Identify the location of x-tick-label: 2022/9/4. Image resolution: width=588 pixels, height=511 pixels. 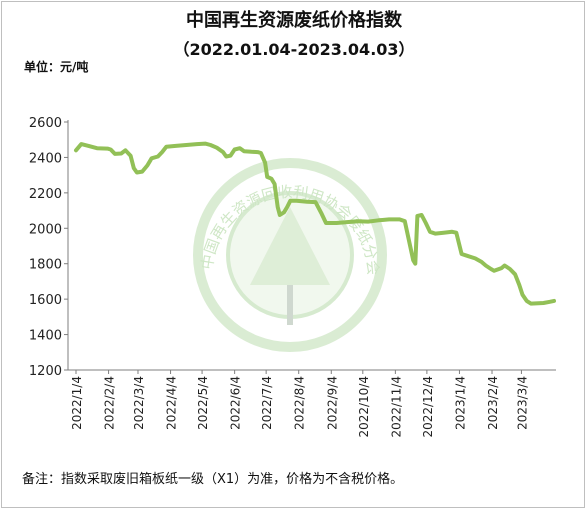
(332, 403).